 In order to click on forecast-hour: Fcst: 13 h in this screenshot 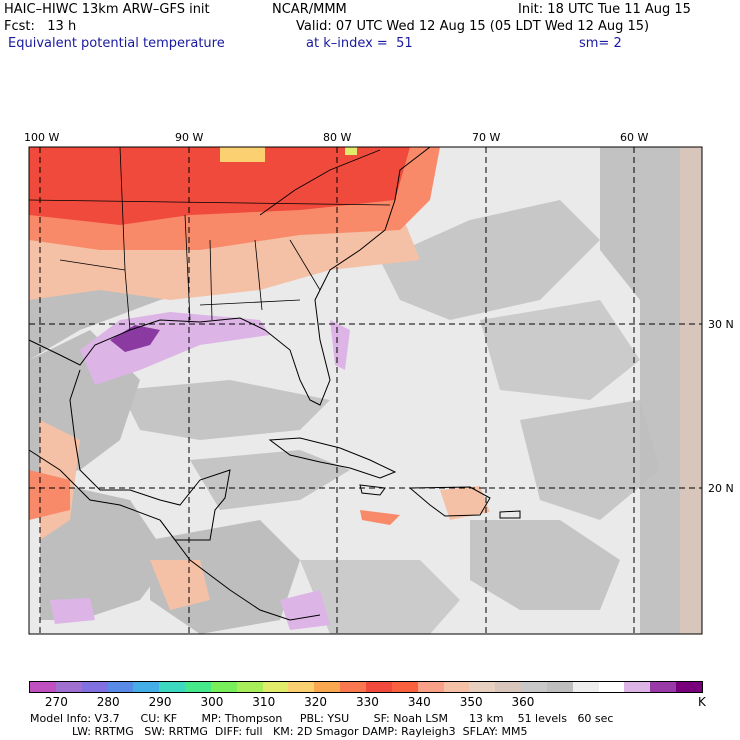, I will do `click(40, 26)`.